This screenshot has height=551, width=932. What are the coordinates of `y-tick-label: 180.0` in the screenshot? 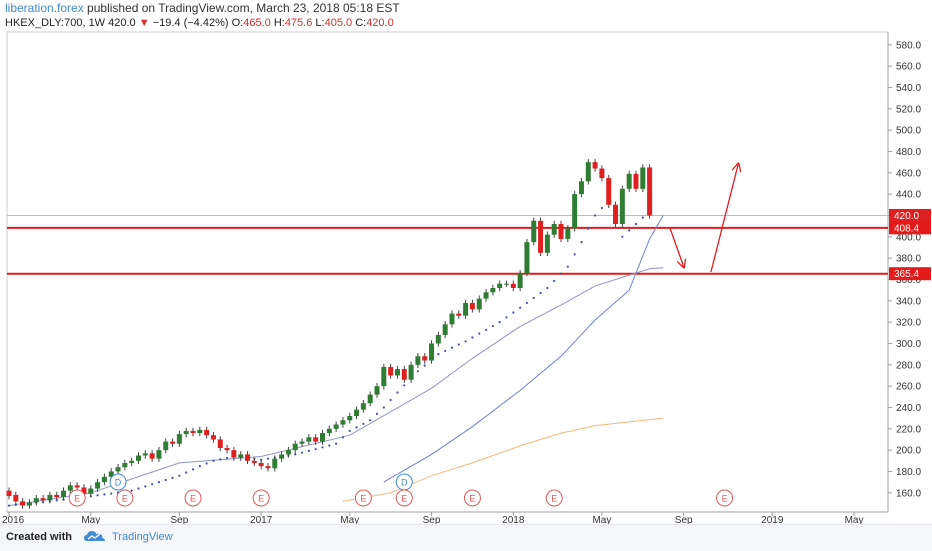 It's located at (908, 472).